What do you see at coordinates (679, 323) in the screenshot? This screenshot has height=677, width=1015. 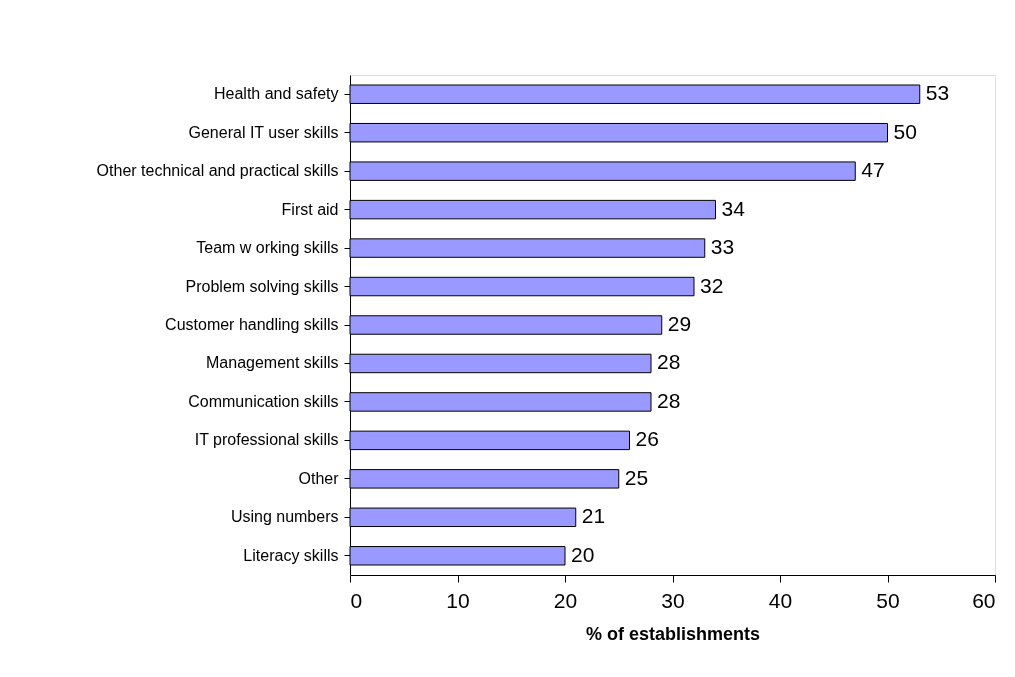 I see `data-label: 29` at bounding box center [679, 323].